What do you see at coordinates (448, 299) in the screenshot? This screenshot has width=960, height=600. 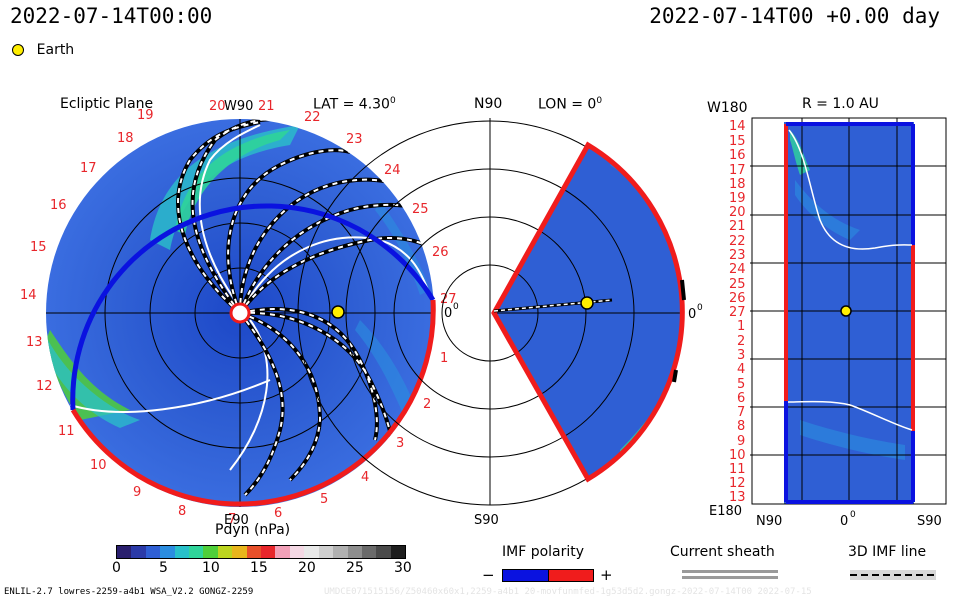 I see `sector-label: 27` at bounding box center [448, 299].